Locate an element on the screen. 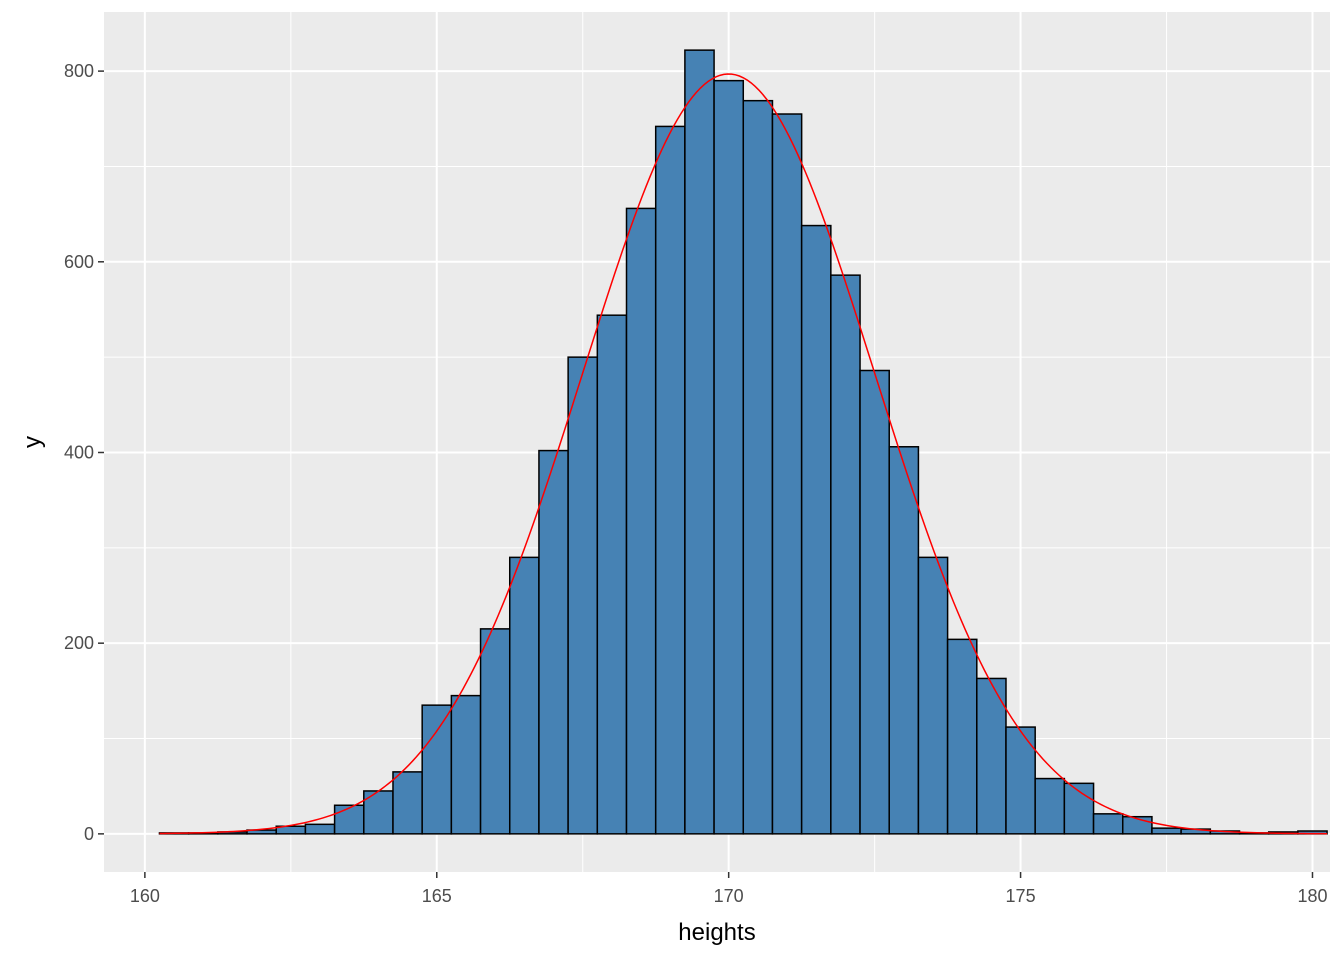 The image size is (1344, 960). y-tick-label: 400 is located at coordinates (79, 452).